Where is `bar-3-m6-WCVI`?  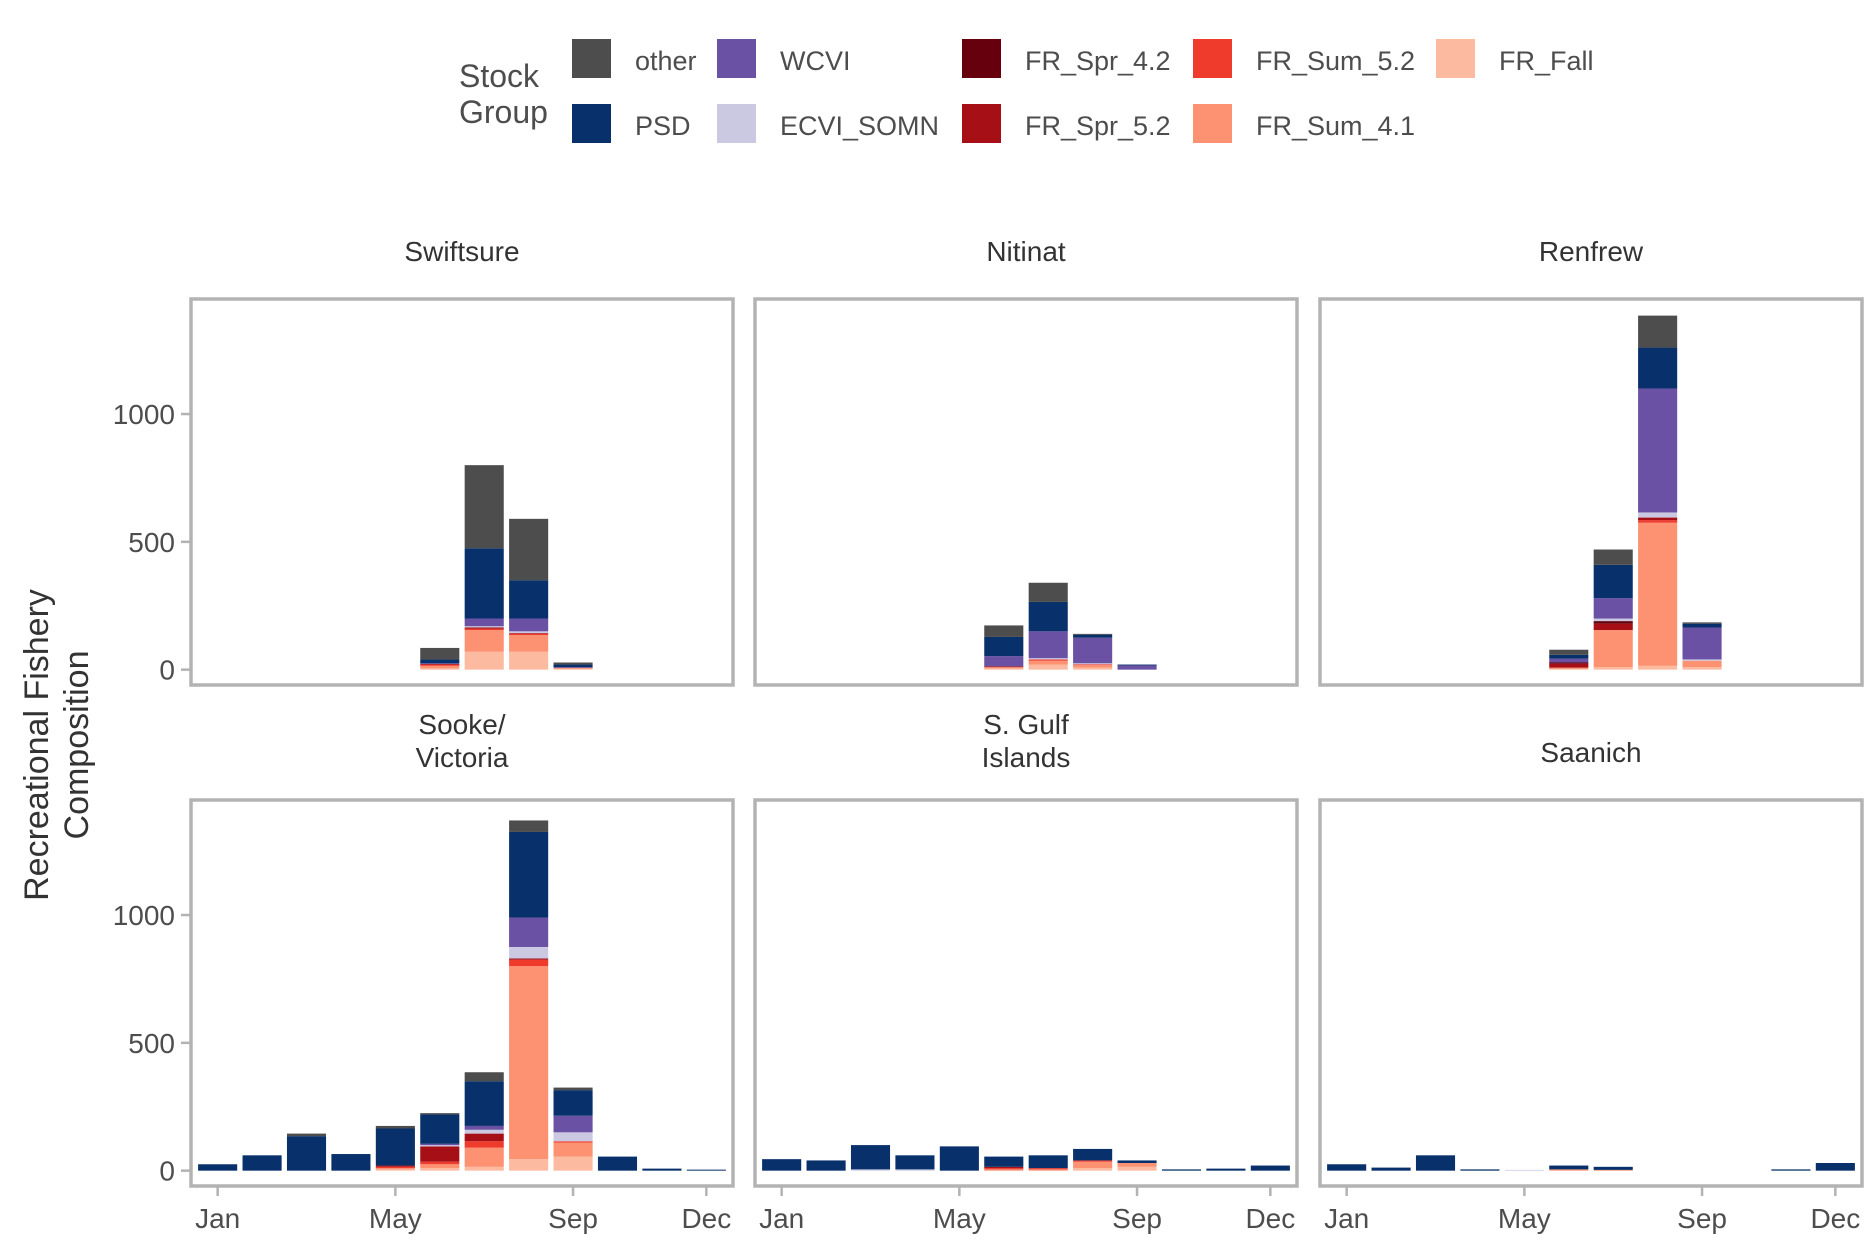
bar-3-m6-WCVI is located at coordinates (440, 1144).